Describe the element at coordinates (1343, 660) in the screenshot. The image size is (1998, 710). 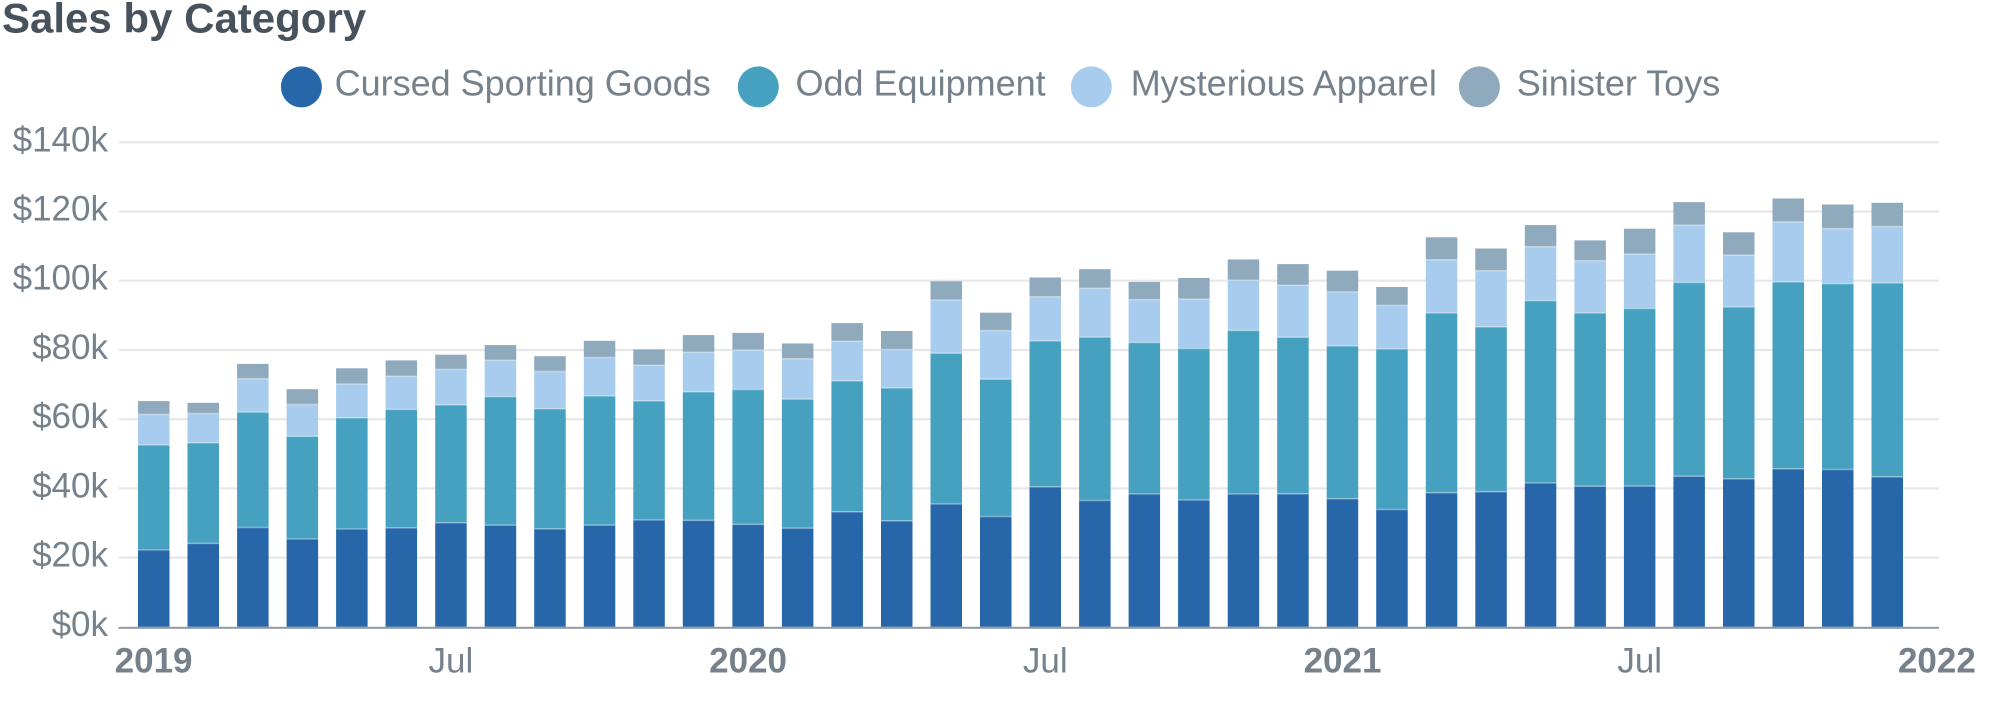
I see `svg-text: 2021` at that location.